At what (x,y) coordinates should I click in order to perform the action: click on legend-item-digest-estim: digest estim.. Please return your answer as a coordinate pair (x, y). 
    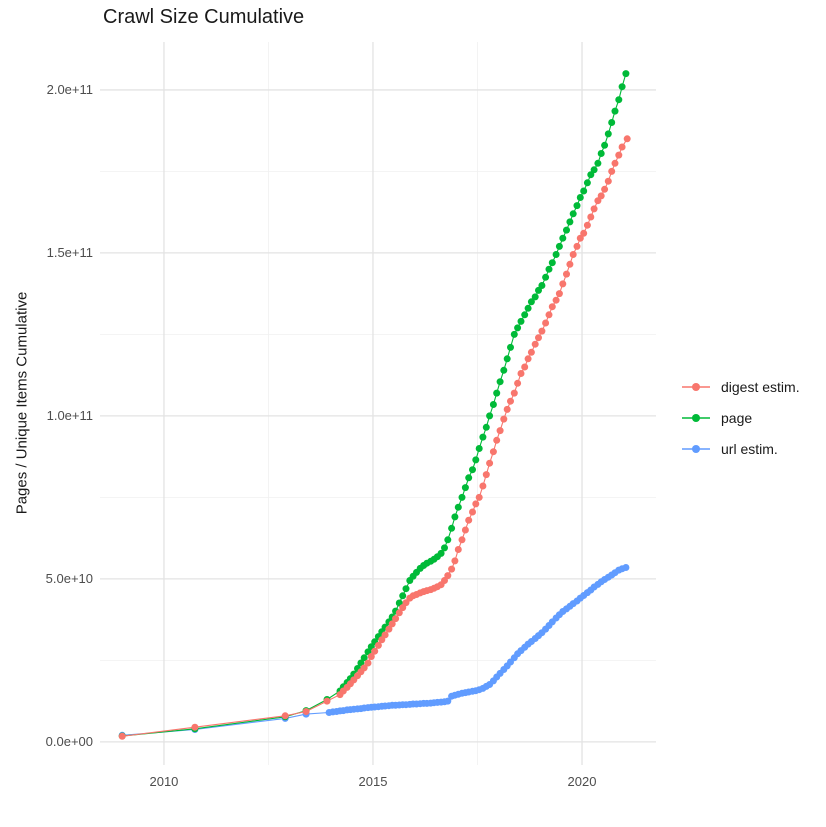
    Looking at the image, I should click on (740, 387).